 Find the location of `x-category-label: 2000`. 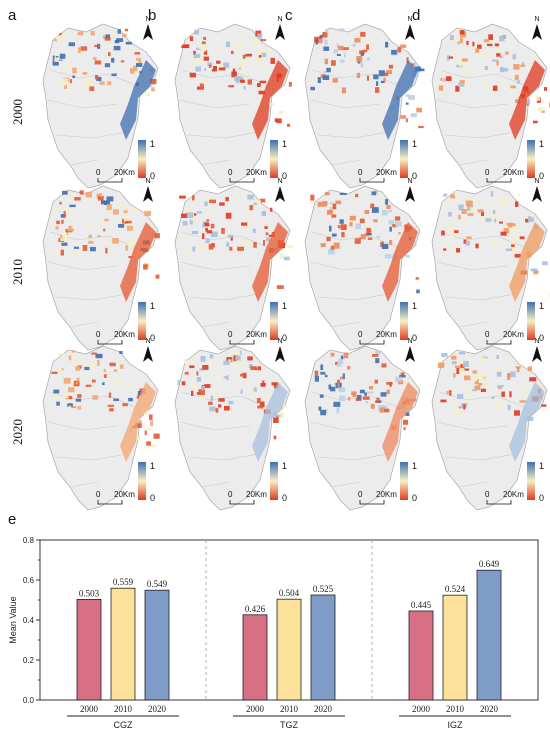

x-category-label: 2000 is located at coordinates (255, 709).